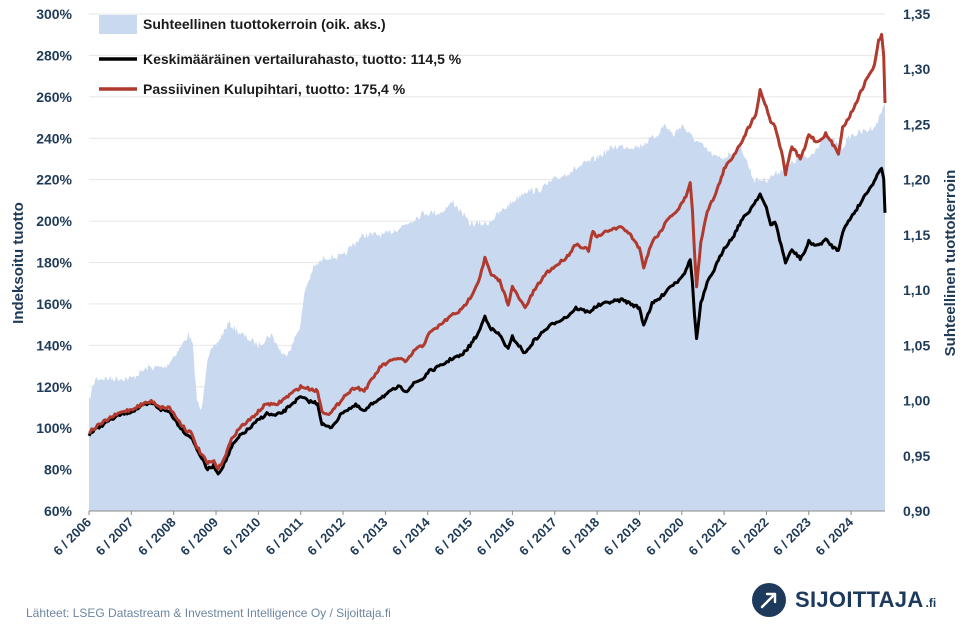 Image resolution: width=971 pixels, height=637 pixels. Describe the element at coordinates (54, 304) in the screenshot. I see `y-tick-label: 160%` at that location.